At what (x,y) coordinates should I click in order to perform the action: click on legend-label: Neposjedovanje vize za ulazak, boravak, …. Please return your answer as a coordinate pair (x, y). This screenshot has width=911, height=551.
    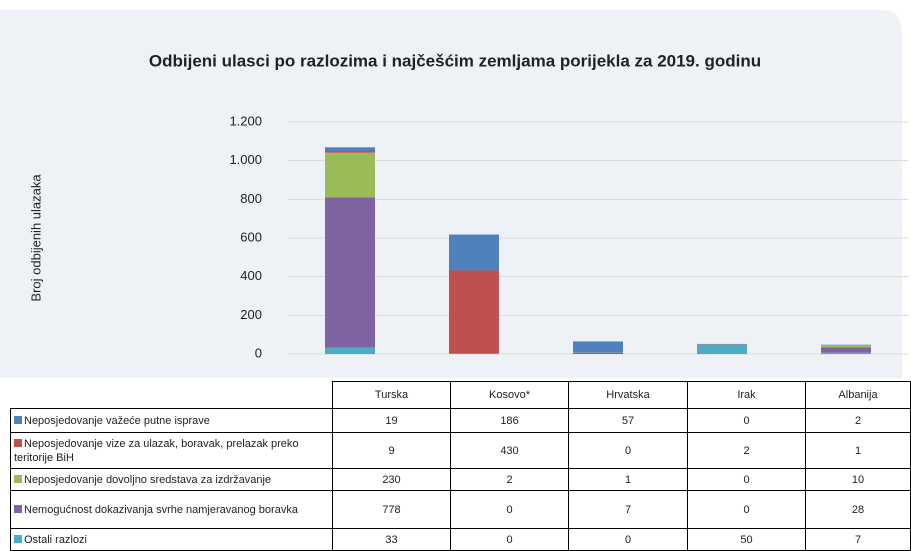
    Looking at the image, I should click on (156, 450).